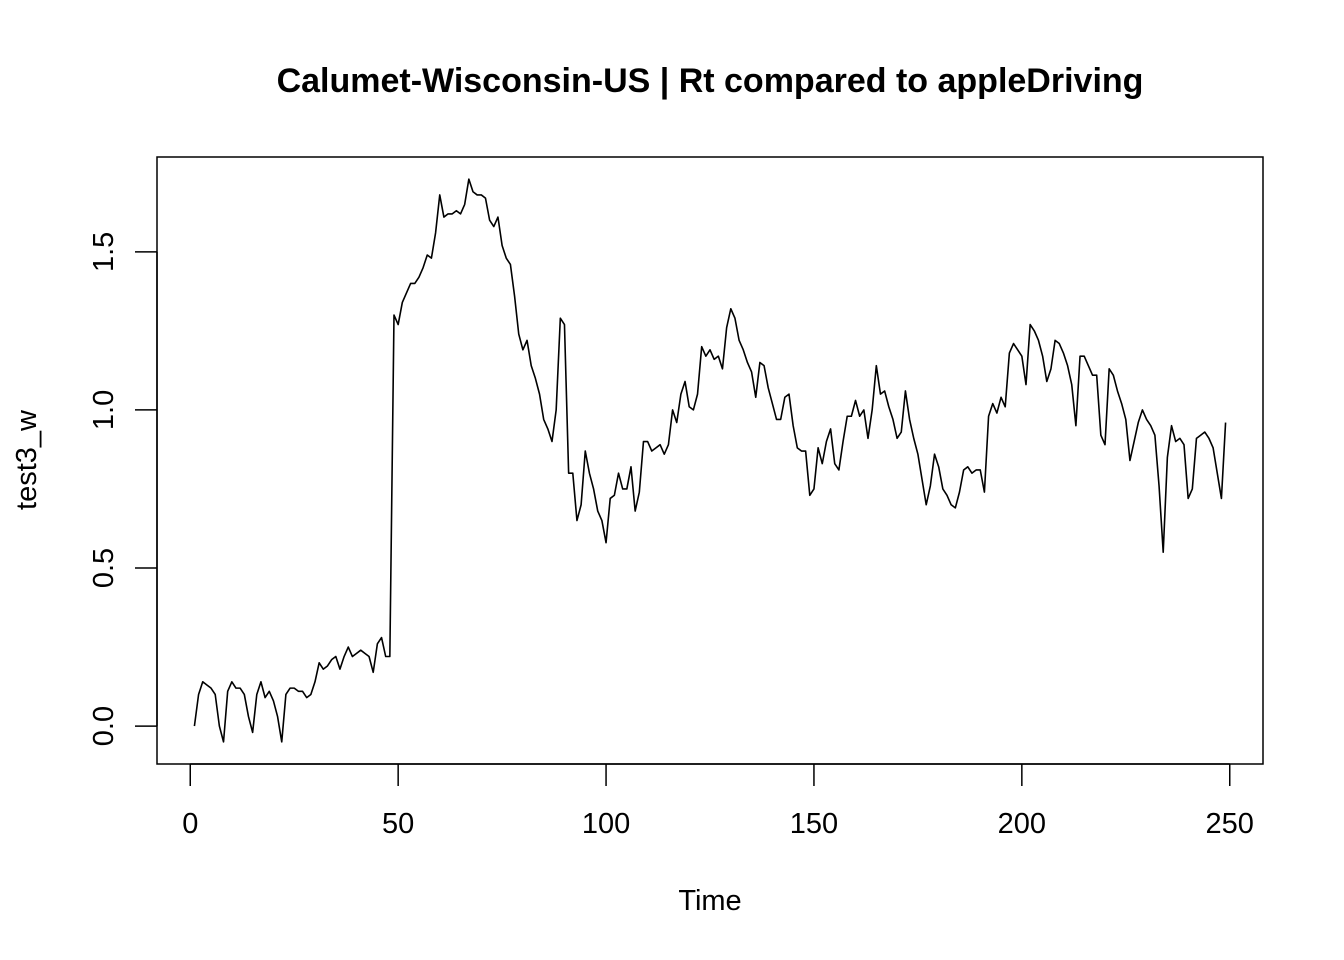 The height and width of the screenshot is (960, 1344). Describe the element at coordinates (104, 252) in the screenshot. I see `y-tick-label: 1.5` at that location.